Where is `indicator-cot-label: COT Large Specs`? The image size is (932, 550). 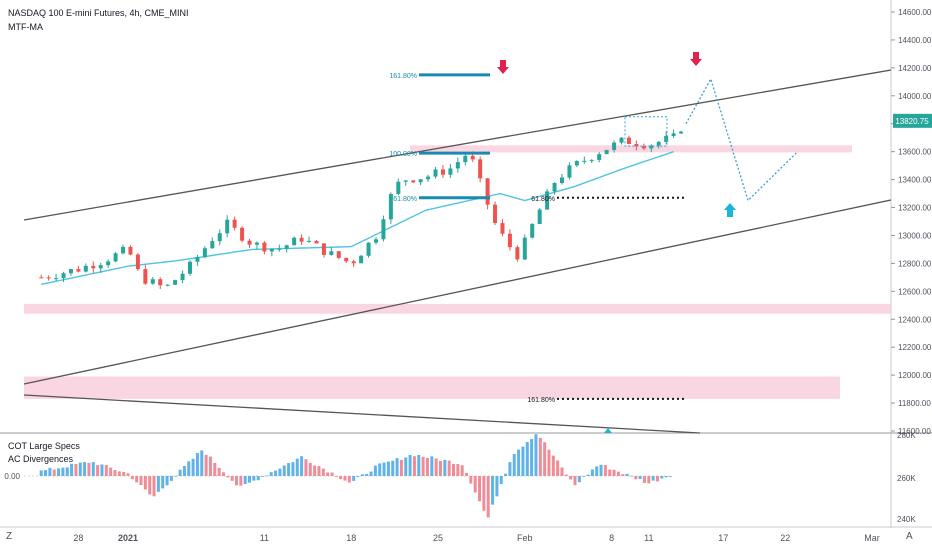
indicator-cot-label: COT Large Specs is located at coordinates (44, 446).